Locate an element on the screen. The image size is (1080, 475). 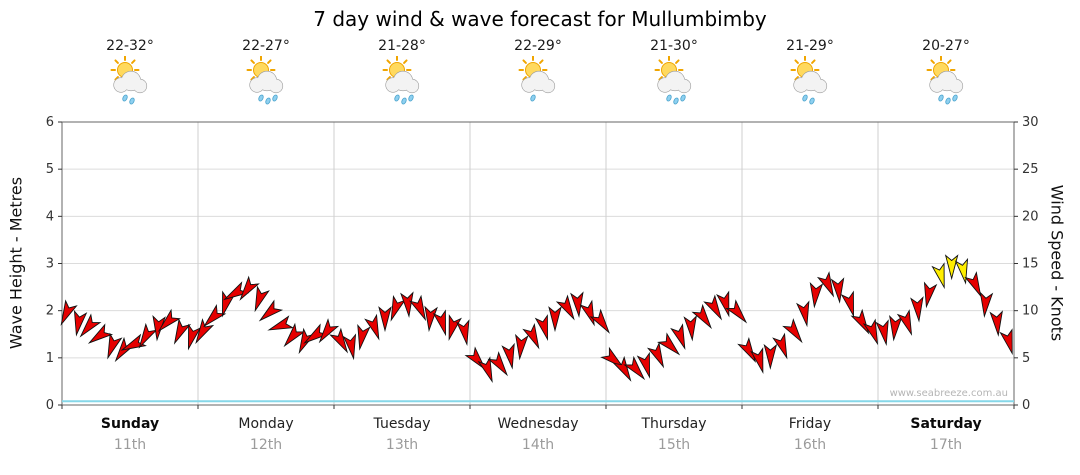
day-label: Monday 12th is located at coordinates (266, 434).